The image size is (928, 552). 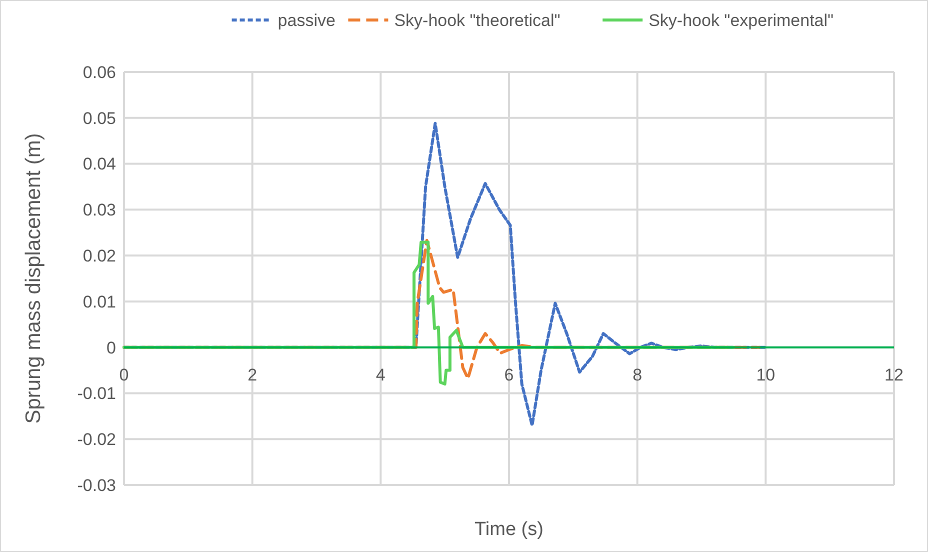 I want to click on x-tick-label: 12, so click(x=894, y=374).